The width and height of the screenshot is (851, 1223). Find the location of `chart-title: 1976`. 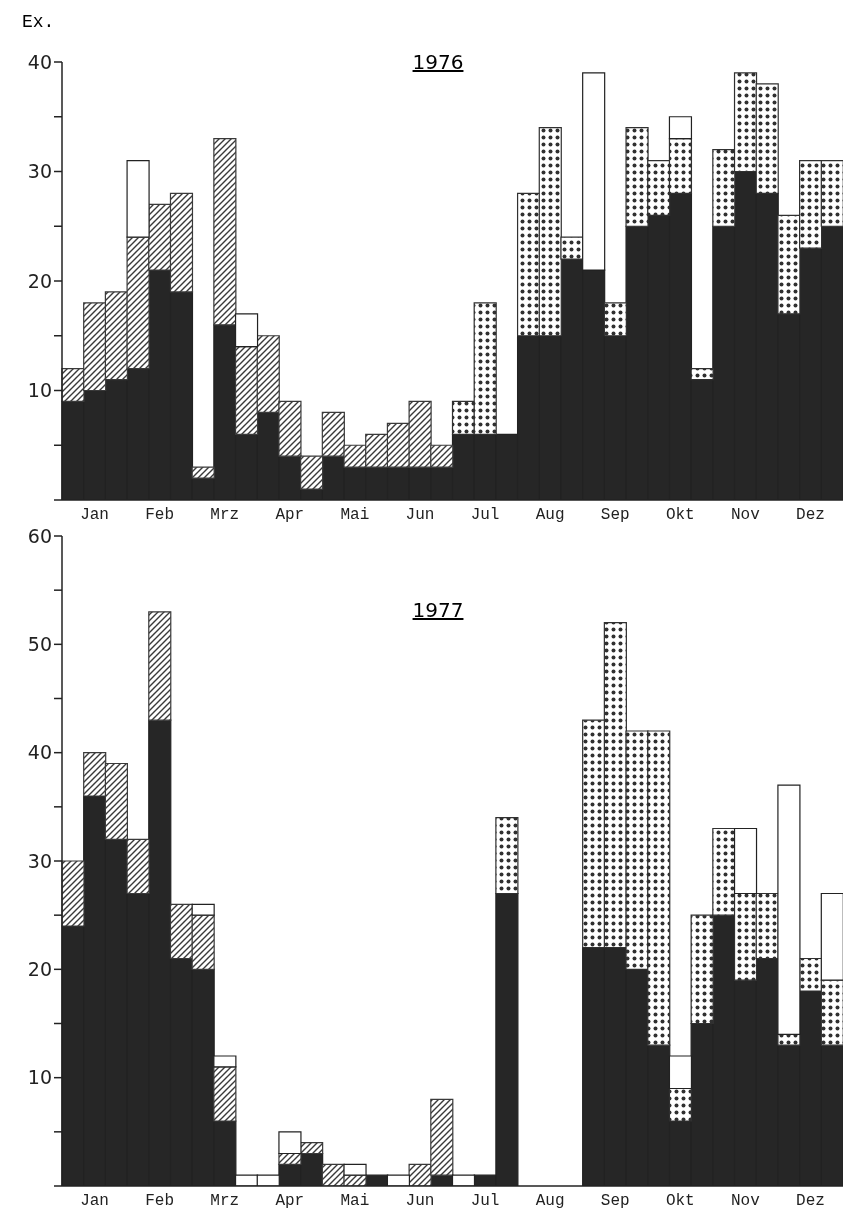

chart-title: 1976 is located at coordinates (438, 62).